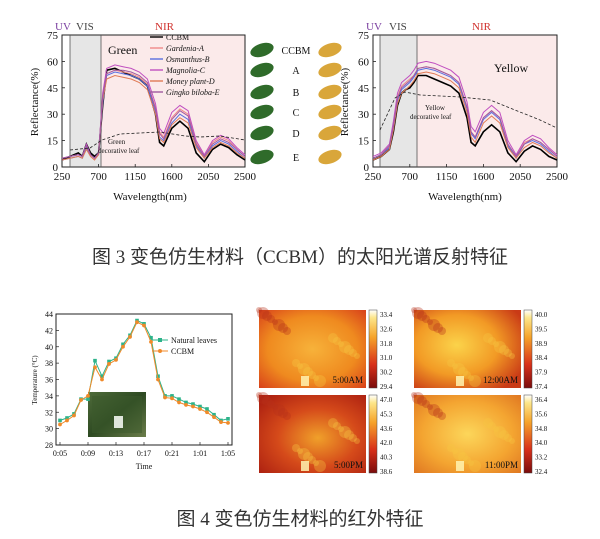 The height and width of the screenshot is (539, 600). I want to click on color-scale-label: 31.0, so click(386, 358).